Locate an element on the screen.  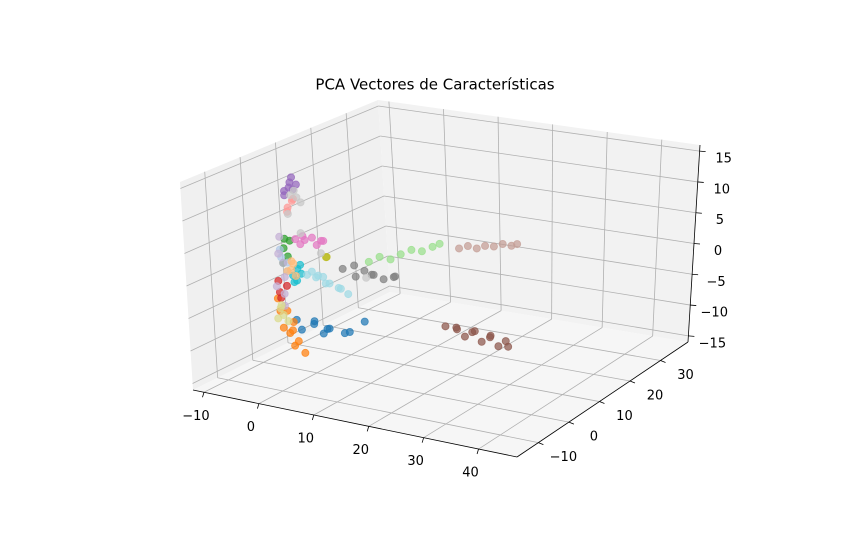
x-axis-line is located at coordinates (355, 423).